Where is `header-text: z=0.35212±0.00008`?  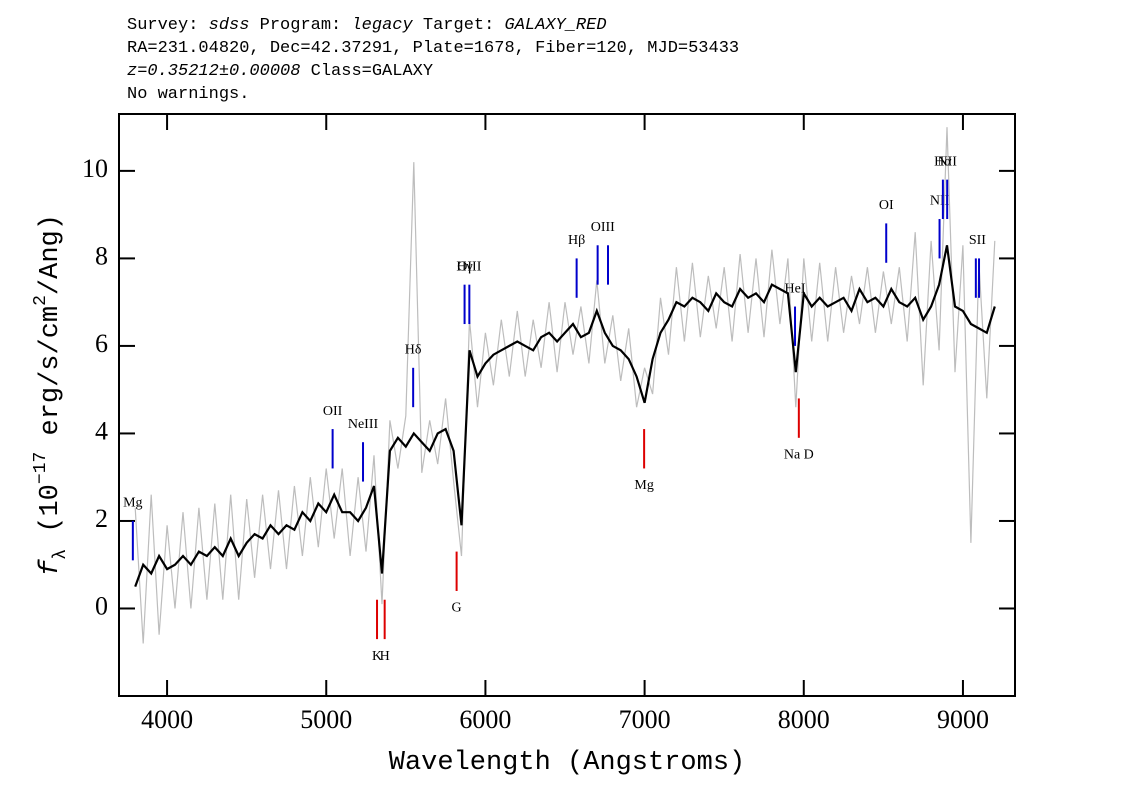 header-text: z=0.35212±0.00008 is located at coordinates (213, 71).